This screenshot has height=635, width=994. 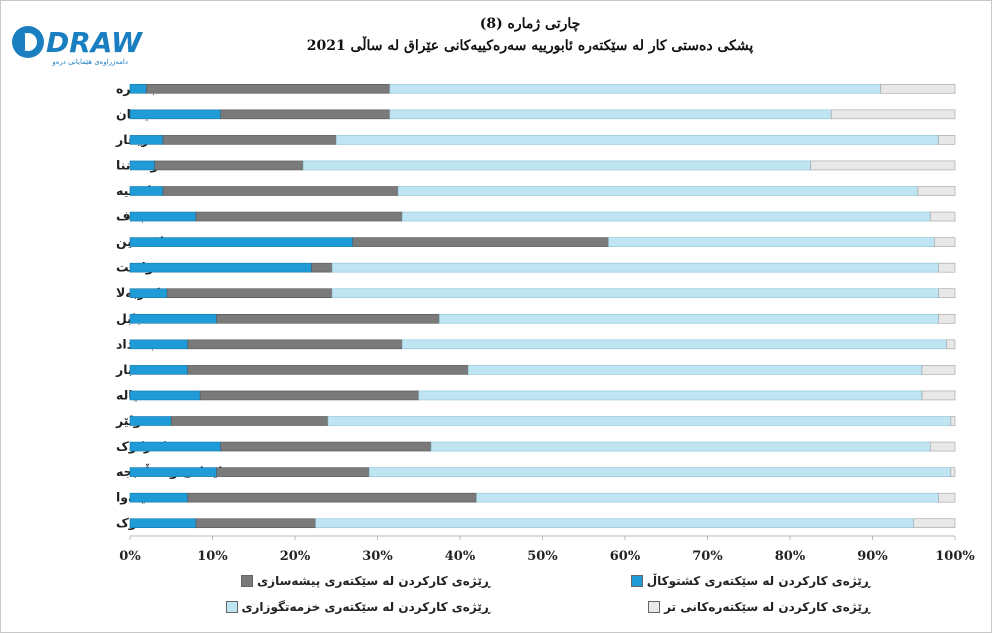 I want to click on draw-logo: DRAW دامەزراوەی هێمایانی درەو, so click(x=77, y=46).